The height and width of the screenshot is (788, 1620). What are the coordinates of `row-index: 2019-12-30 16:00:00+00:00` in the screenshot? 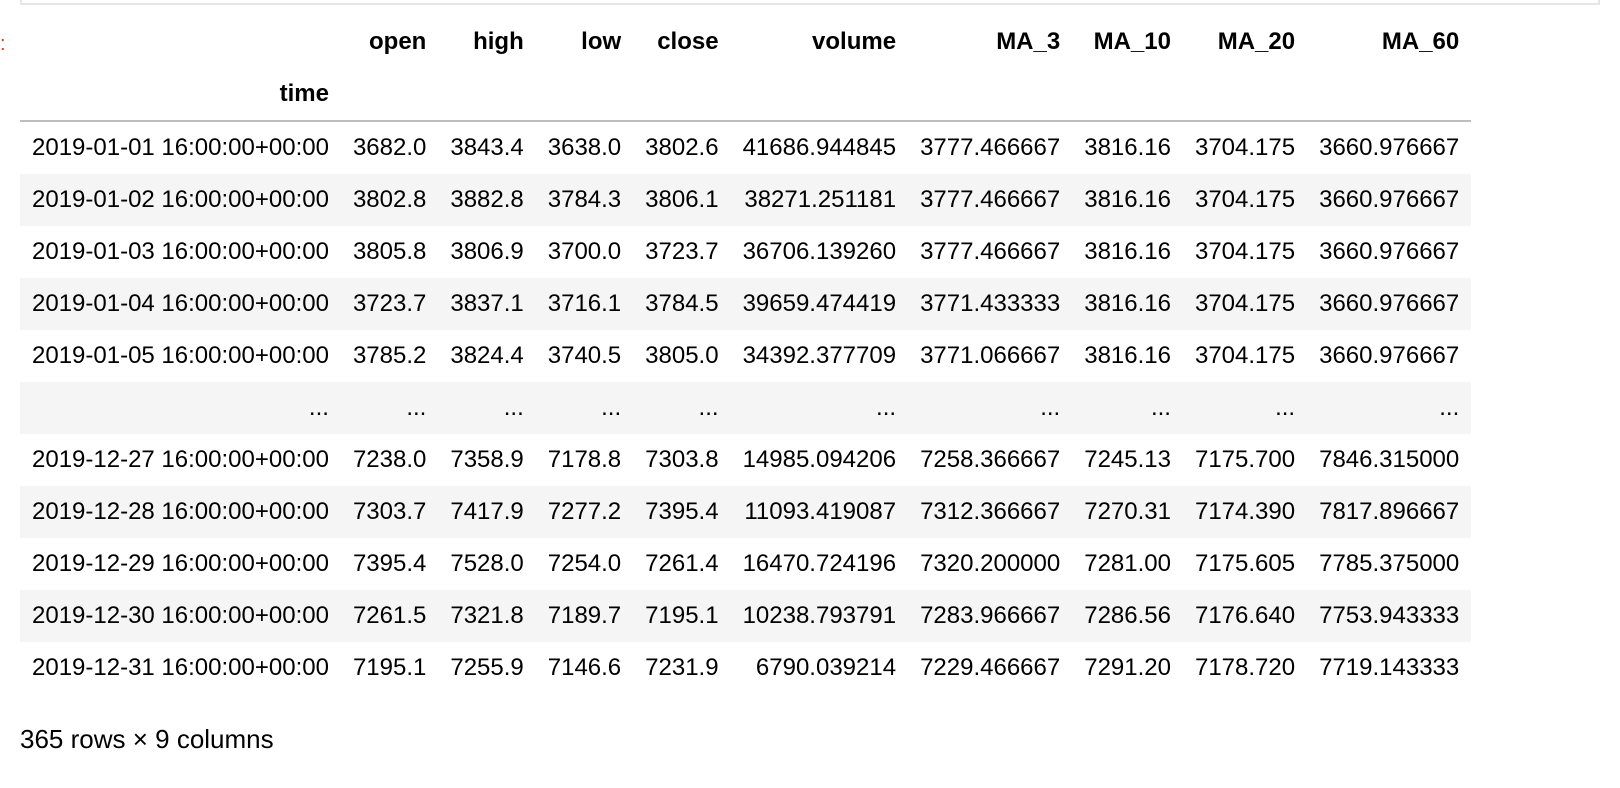 It's located at (180, 615).